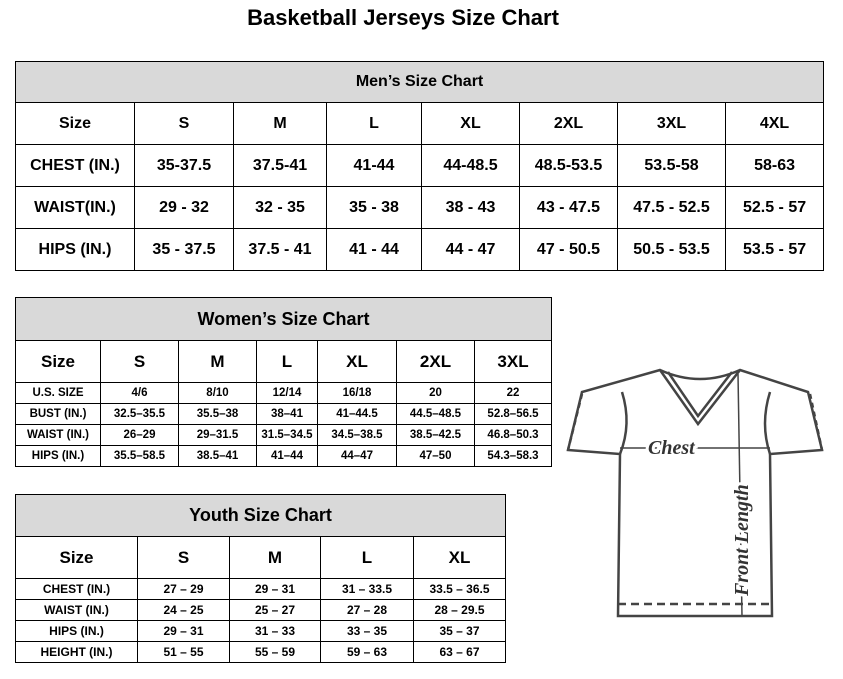  I want to click on cell: 29 - 32, so click(184, 207).